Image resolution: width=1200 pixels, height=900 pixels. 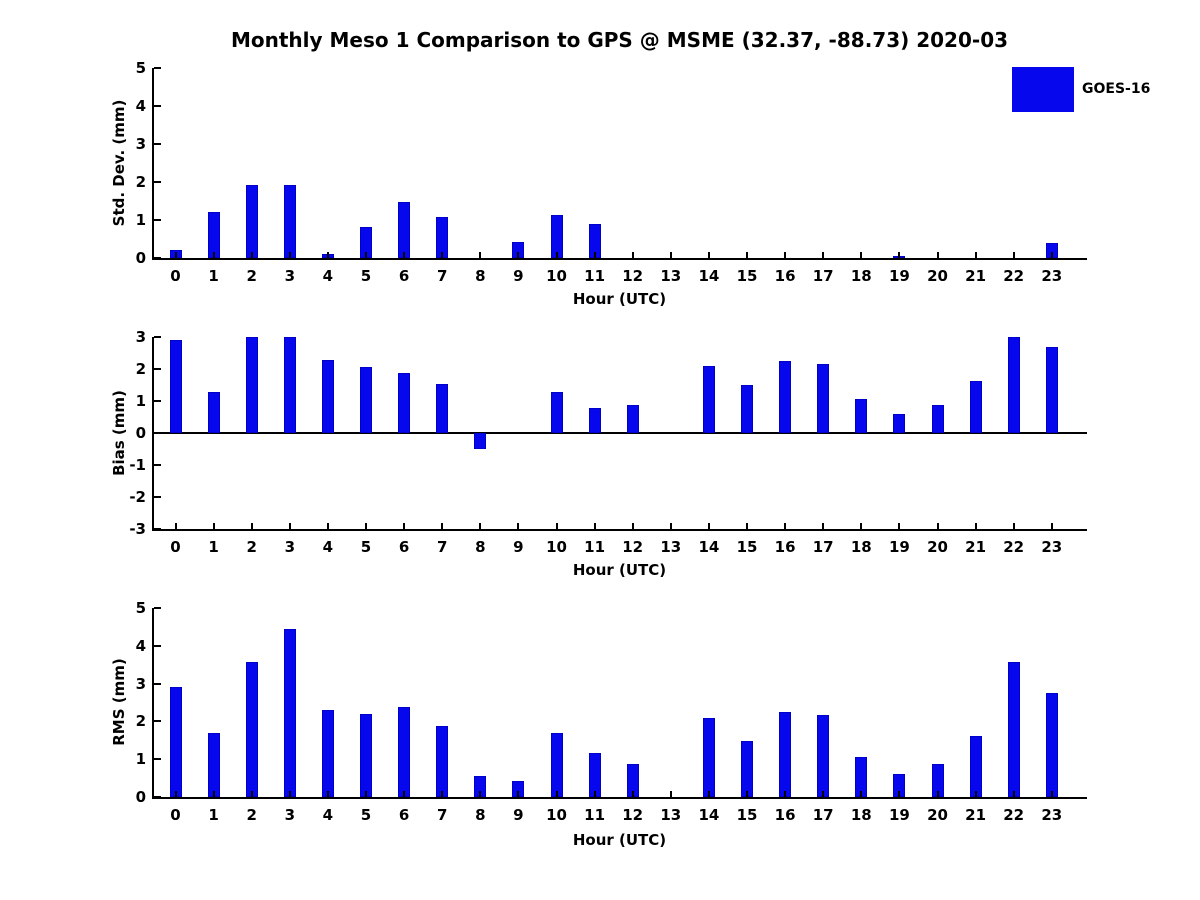 I want to click on x-tick-label: 23, so click(x=1052, y=815).